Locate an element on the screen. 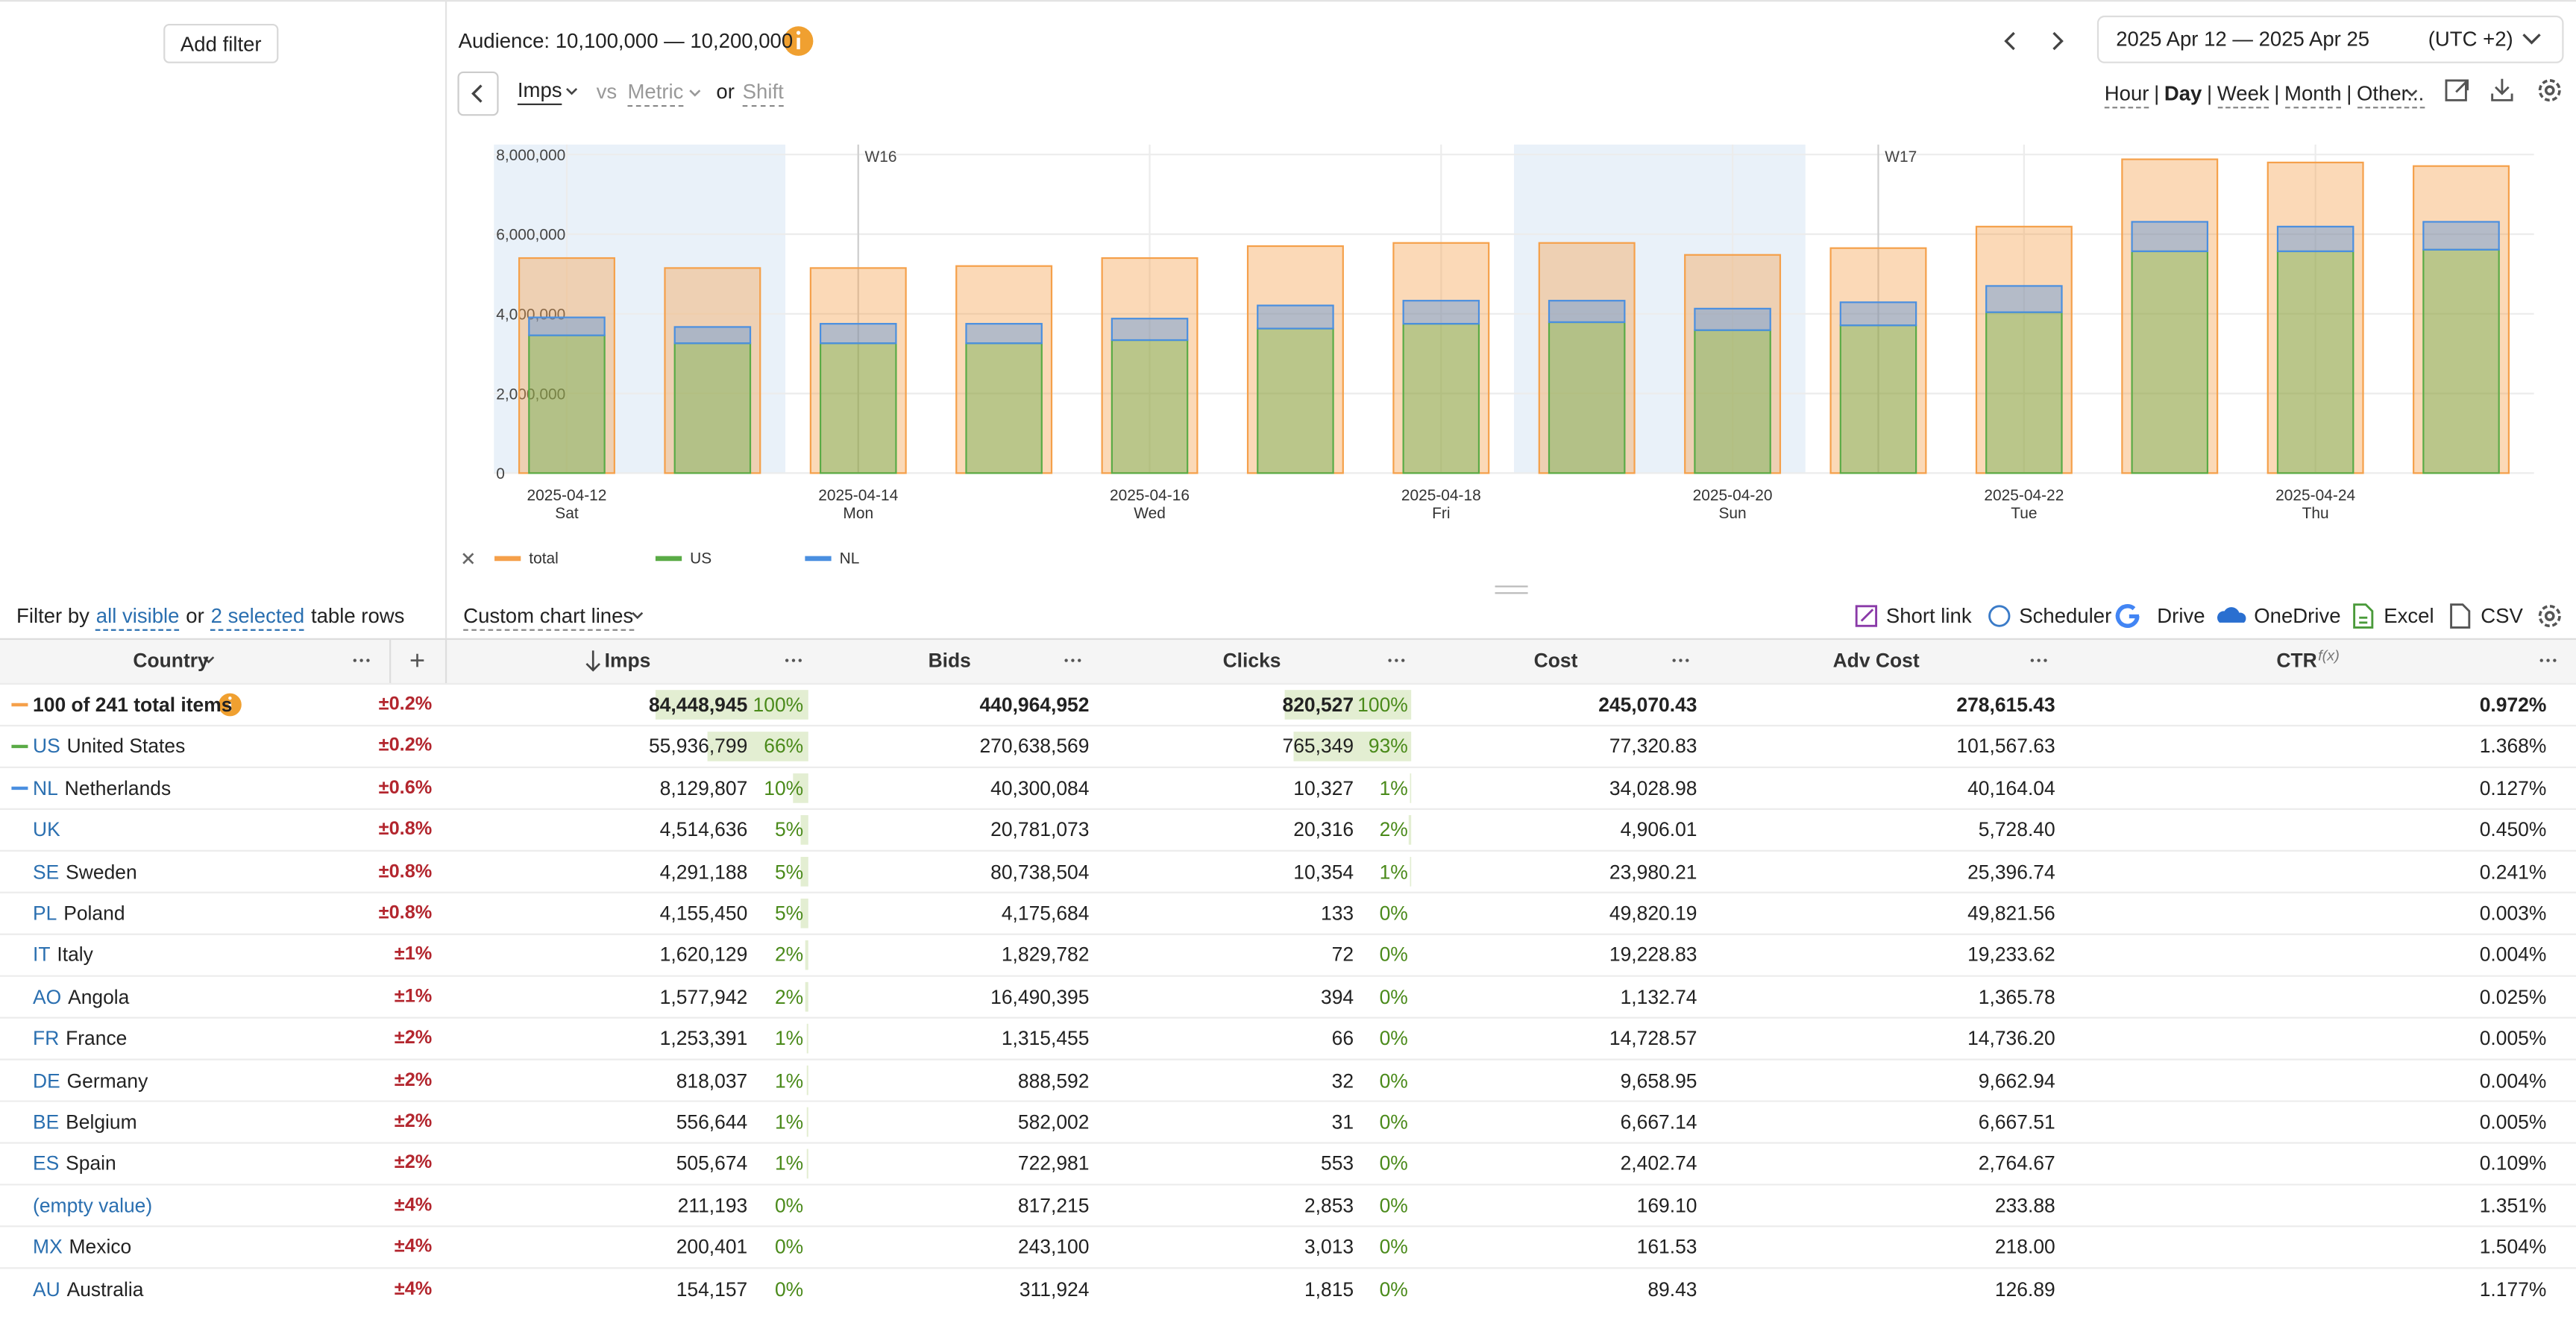  granularity-option: Week is located at coordinates (2243, 95).